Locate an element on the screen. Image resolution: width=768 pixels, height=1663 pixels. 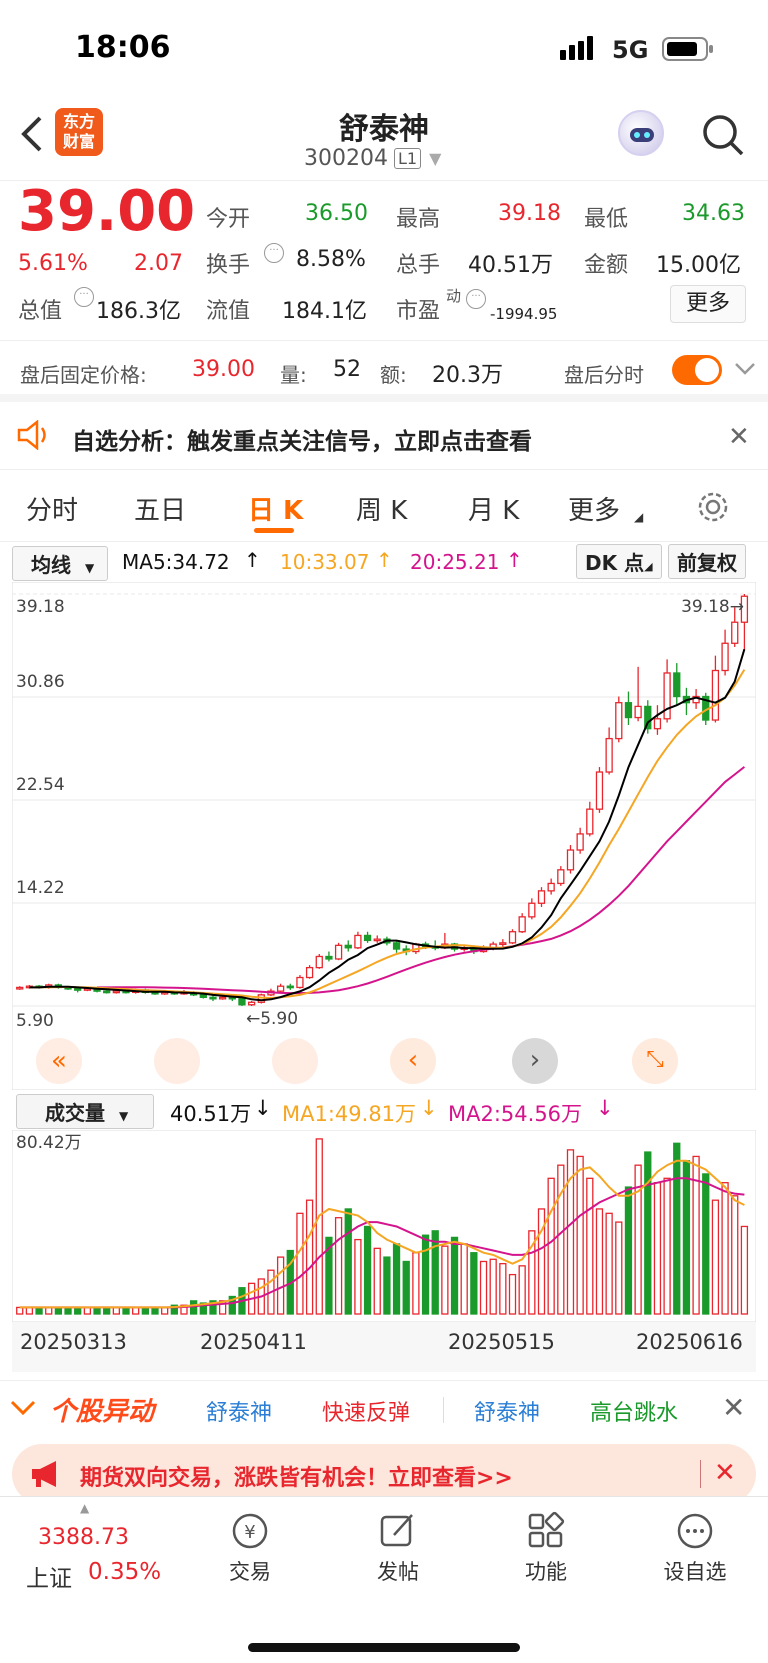
bottom-toolbar: ▲ 3388.73 上证 0.35% ¥ 交易 发帖 功能 设自选 is located at coordinates (384, 1579).